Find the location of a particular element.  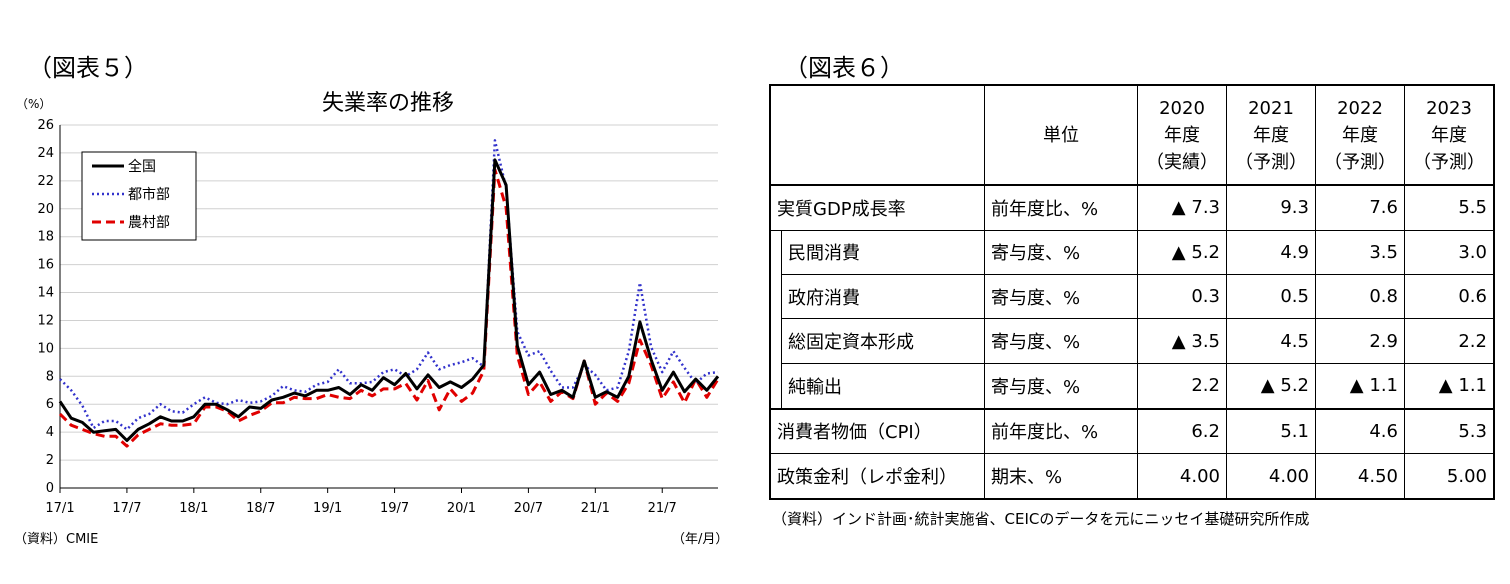

y-tick-label: 12 is located at coordinates (45, 320).